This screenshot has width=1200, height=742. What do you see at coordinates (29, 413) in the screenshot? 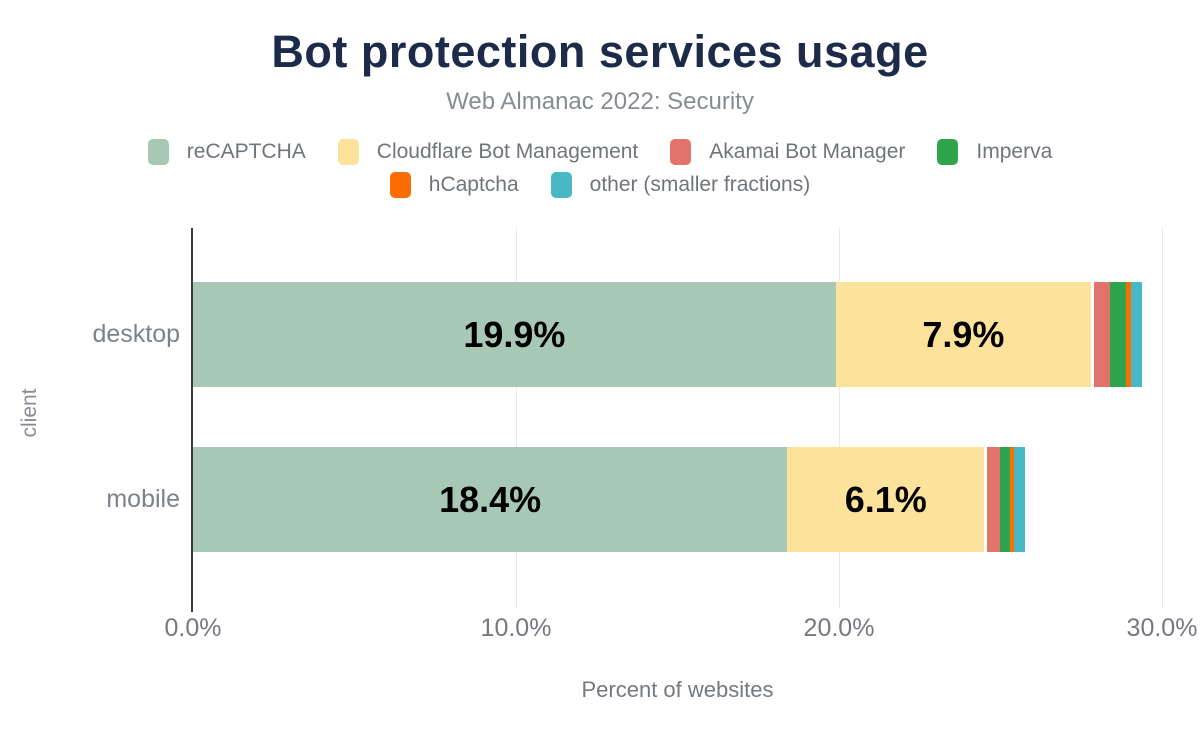
I see `y-axis-title: client` at bounding box center [29, 413].